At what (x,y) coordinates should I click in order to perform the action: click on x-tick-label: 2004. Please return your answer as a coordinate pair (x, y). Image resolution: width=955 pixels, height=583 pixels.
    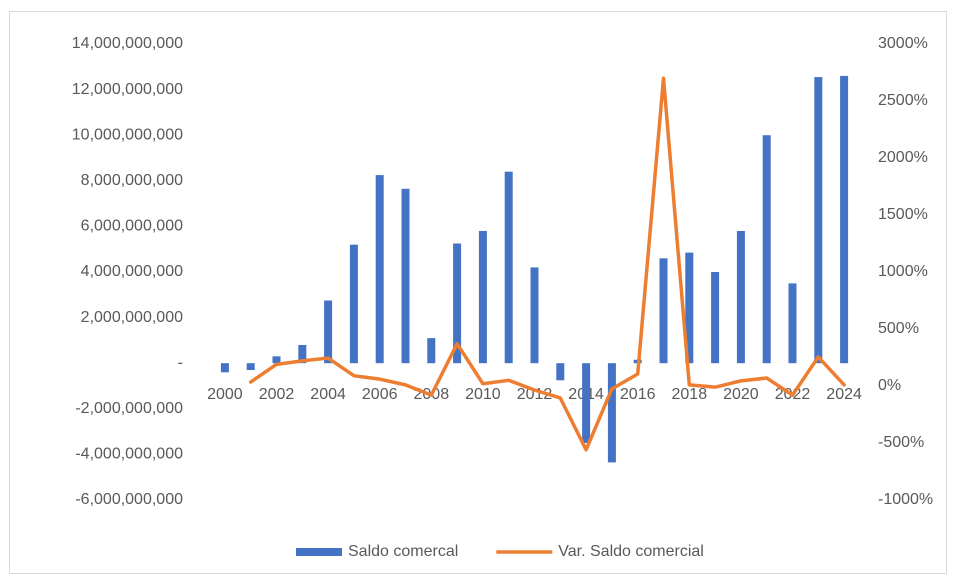
    Looking at the image, I should click on (328, 394).